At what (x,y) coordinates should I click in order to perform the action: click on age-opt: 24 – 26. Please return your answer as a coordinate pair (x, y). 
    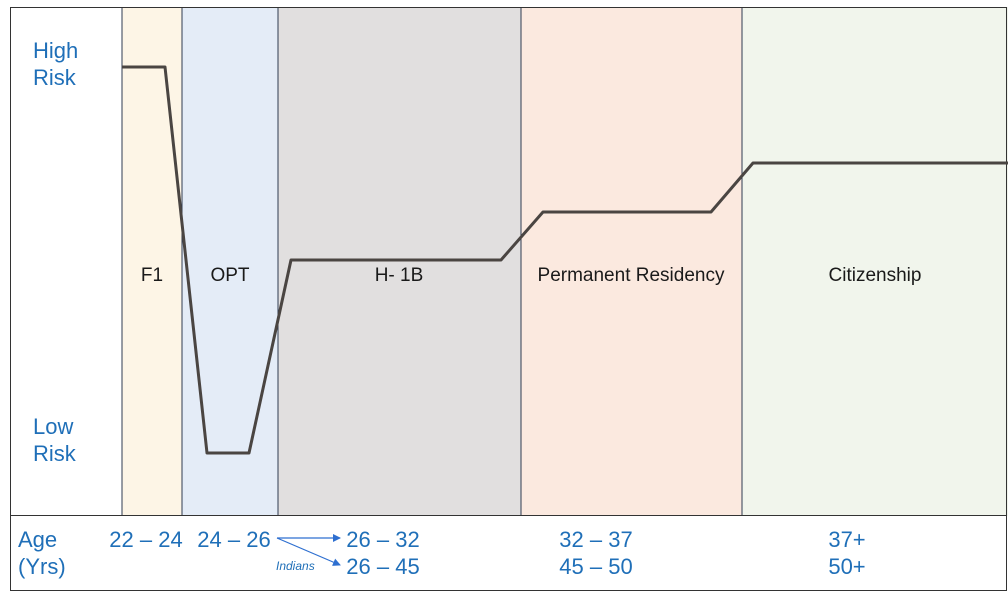
    Looking at the image, I should click on (233, 539).